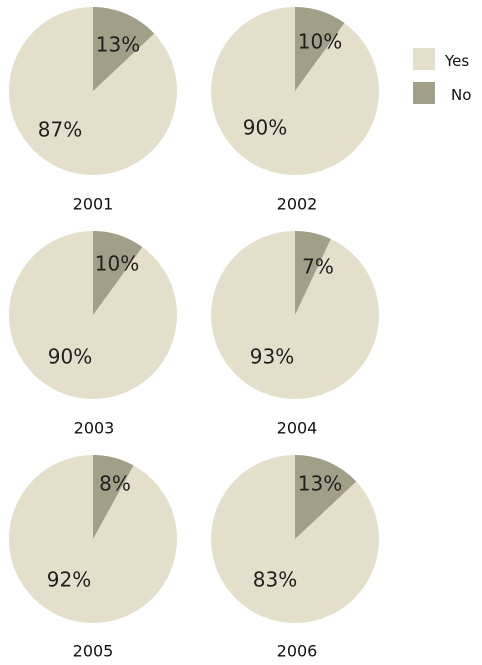  What do you see at coordinates (60, 130) in the screenshot?
I see `pie-2001-yes-label: 87%` at bounding box center [60, 130].